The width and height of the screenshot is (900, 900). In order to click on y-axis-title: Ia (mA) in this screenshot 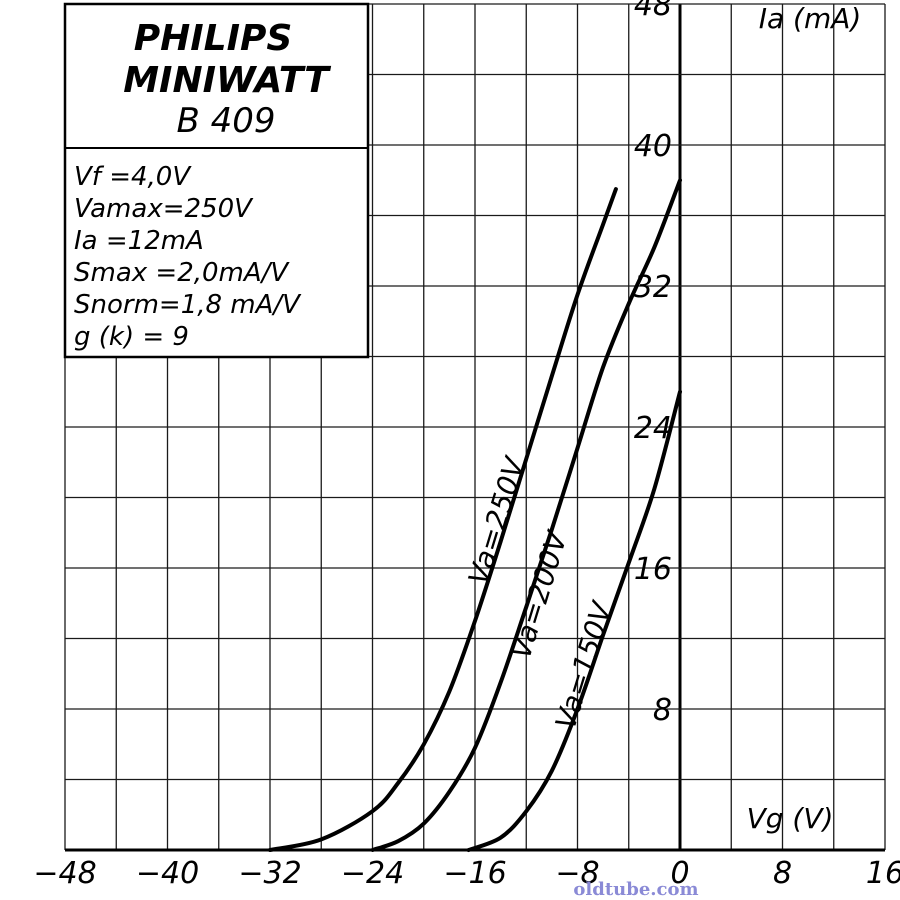, I will do `click(810, 18)`.